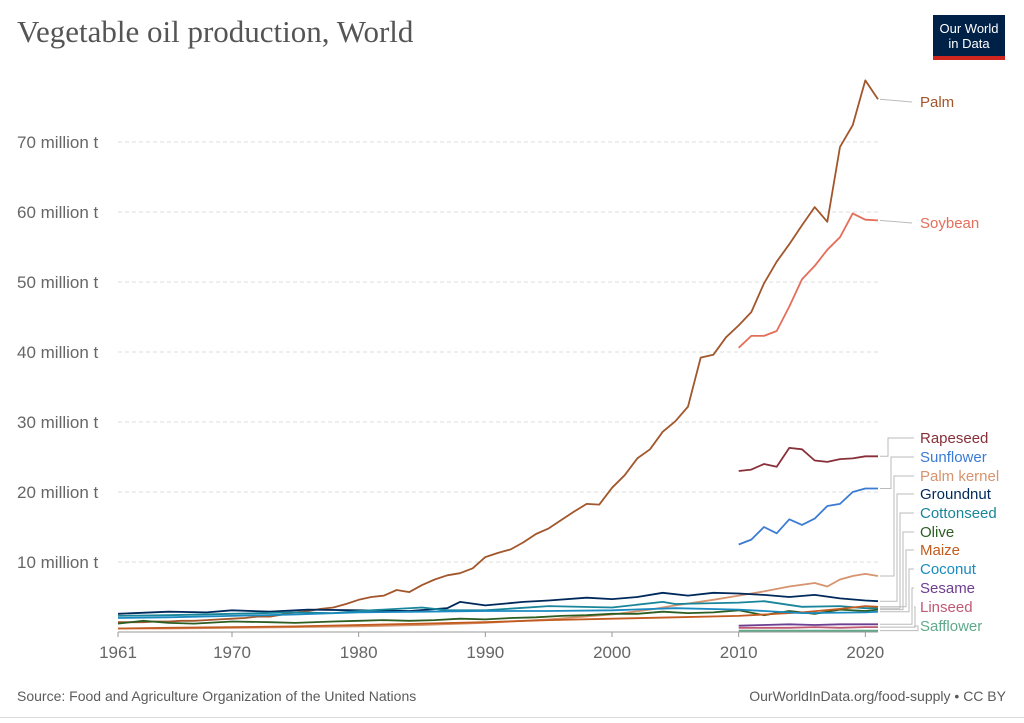 The image size is (1024, 723). Describe the element at coordinates (58, 562) in the screenshot. I see `y-tick-label: 10 million t` at that location.